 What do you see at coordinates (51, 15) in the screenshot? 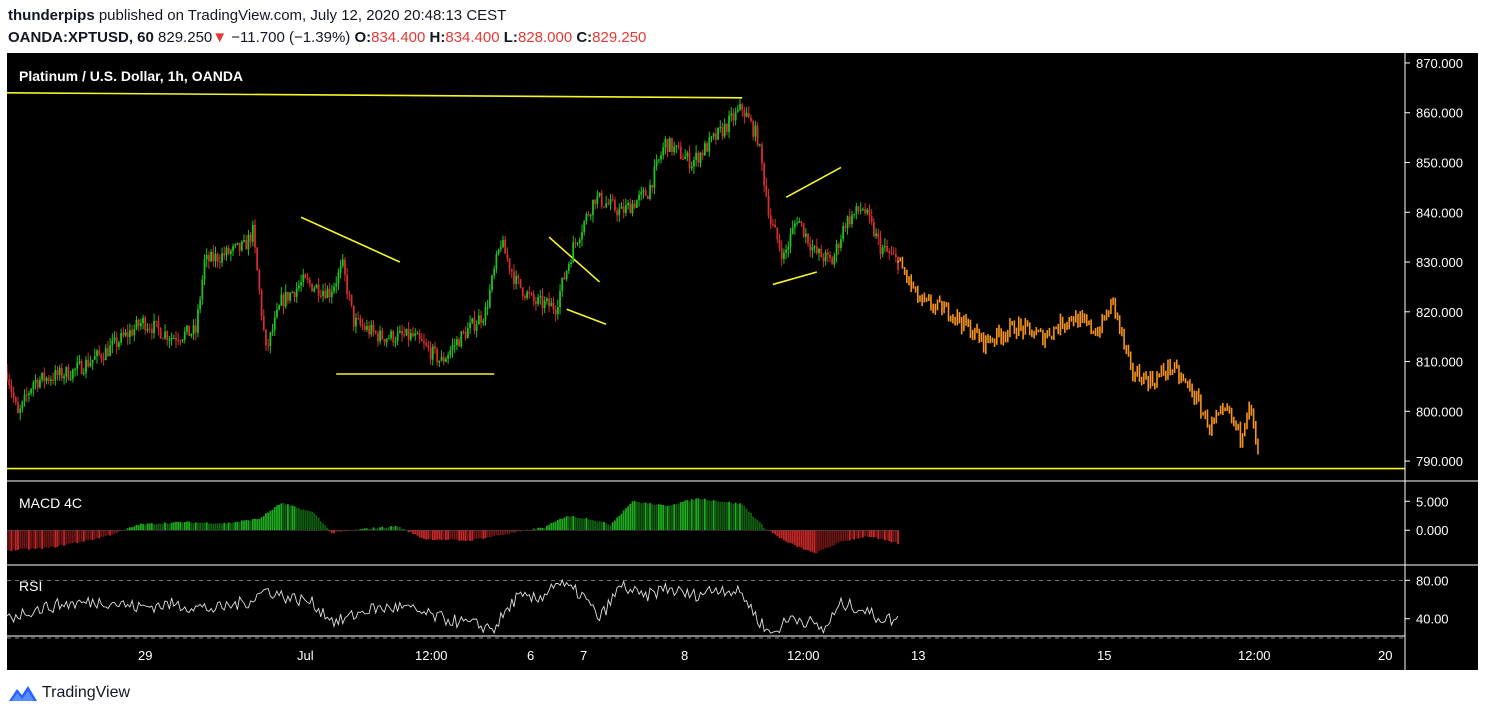
I see `author-name: thunderpips` at bounding box center [51, 15].